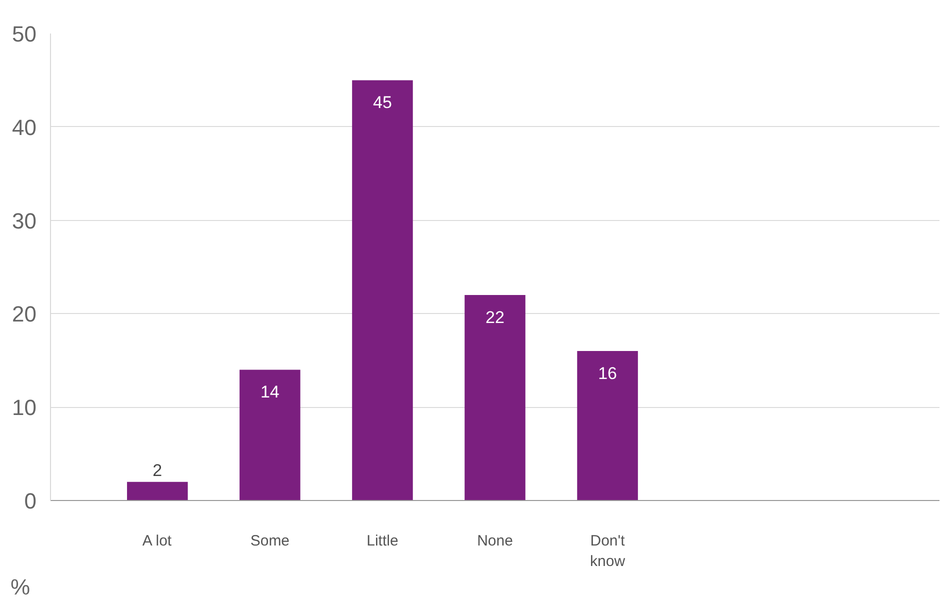 This screenshot has width=941, height=599. What do you see at coordinates (270, 392) in the screenshot?
I see `data-label: 14` at bounding box center [270, 392].